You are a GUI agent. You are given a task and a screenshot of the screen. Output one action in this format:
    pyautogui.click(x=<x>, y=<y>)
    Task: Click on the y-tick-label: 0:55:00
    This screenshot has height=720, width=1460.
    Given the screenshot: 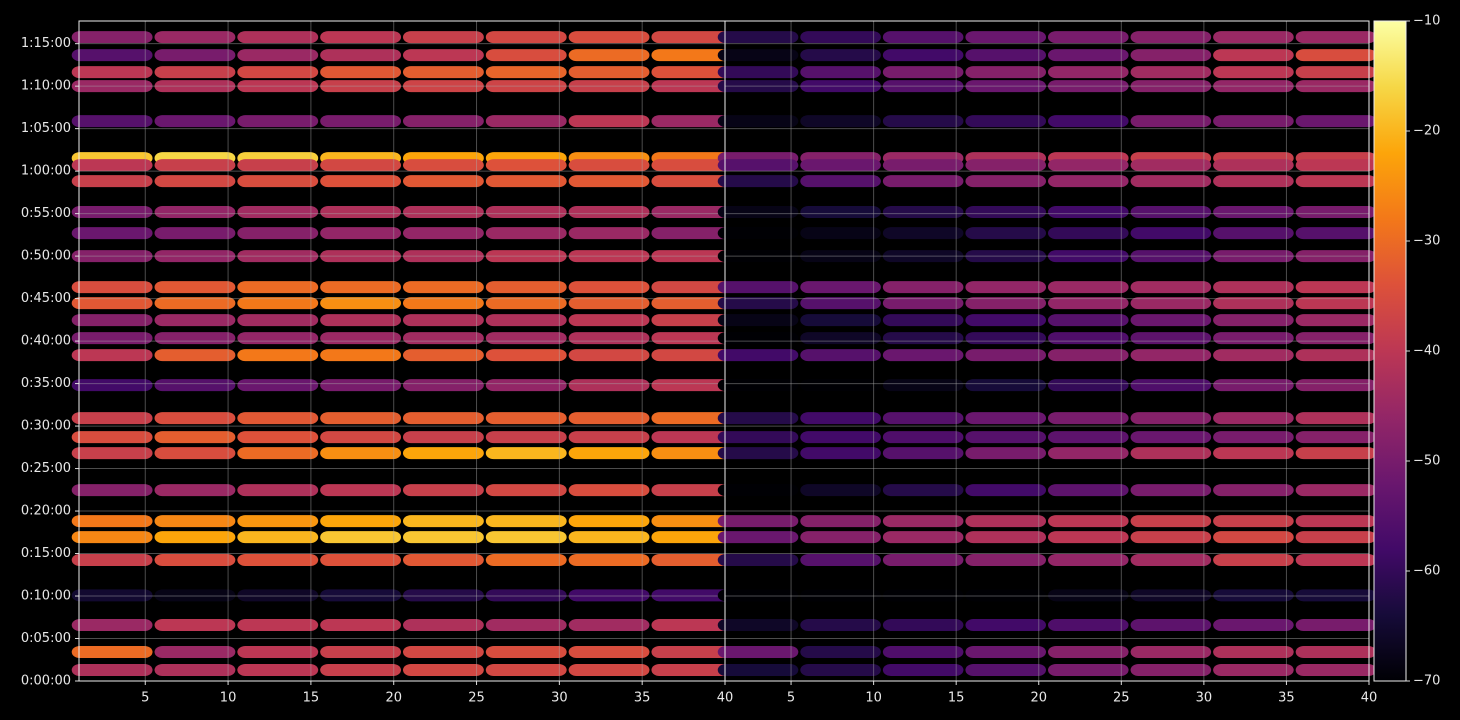 What is the action you would take?
    pyautogui.click(x=46, y=213)
    